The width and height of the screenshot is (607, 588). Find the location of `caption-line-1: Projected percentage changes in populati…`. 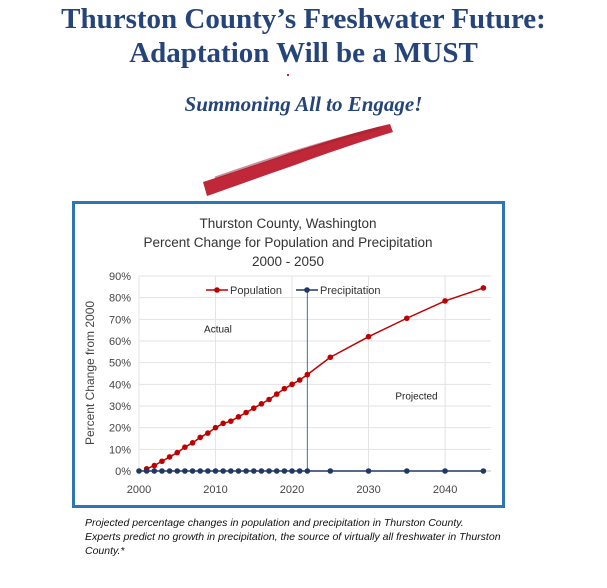

caption-line-1: Projected percentage changes in populati… is located at coordinates (274, 523).